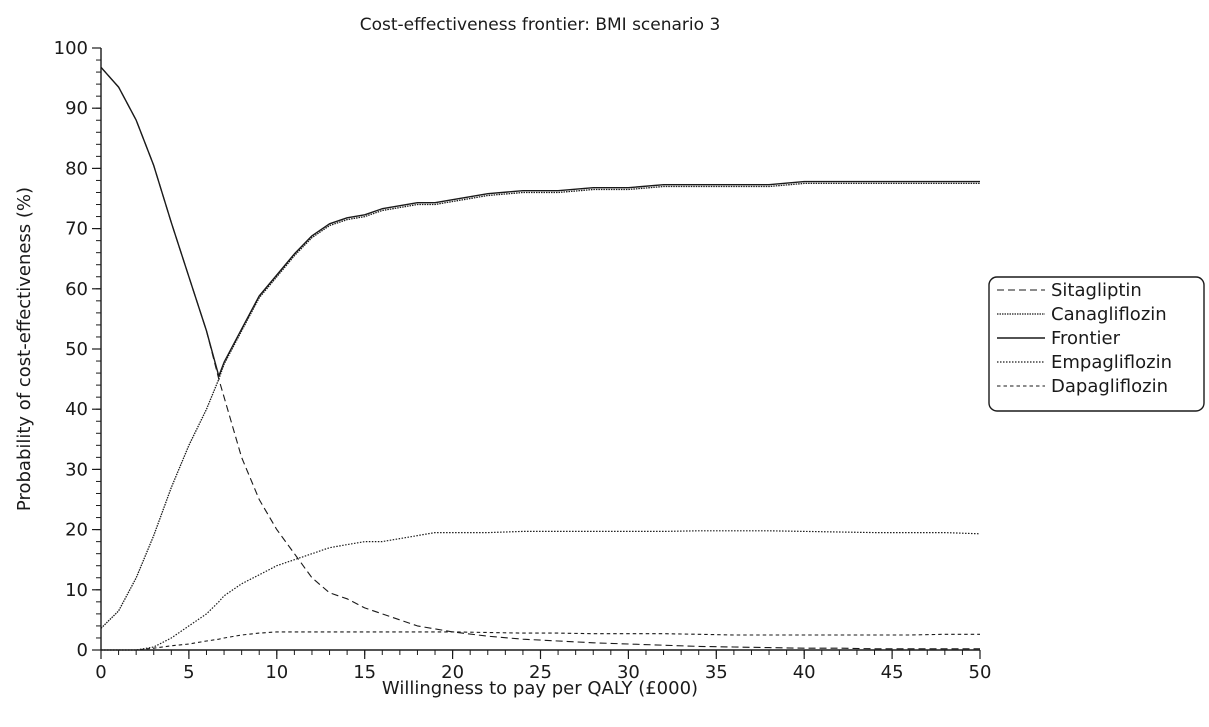 The image size is (1209, 727). I want to click on series-line-dapagliflozin, so click(540, 641).